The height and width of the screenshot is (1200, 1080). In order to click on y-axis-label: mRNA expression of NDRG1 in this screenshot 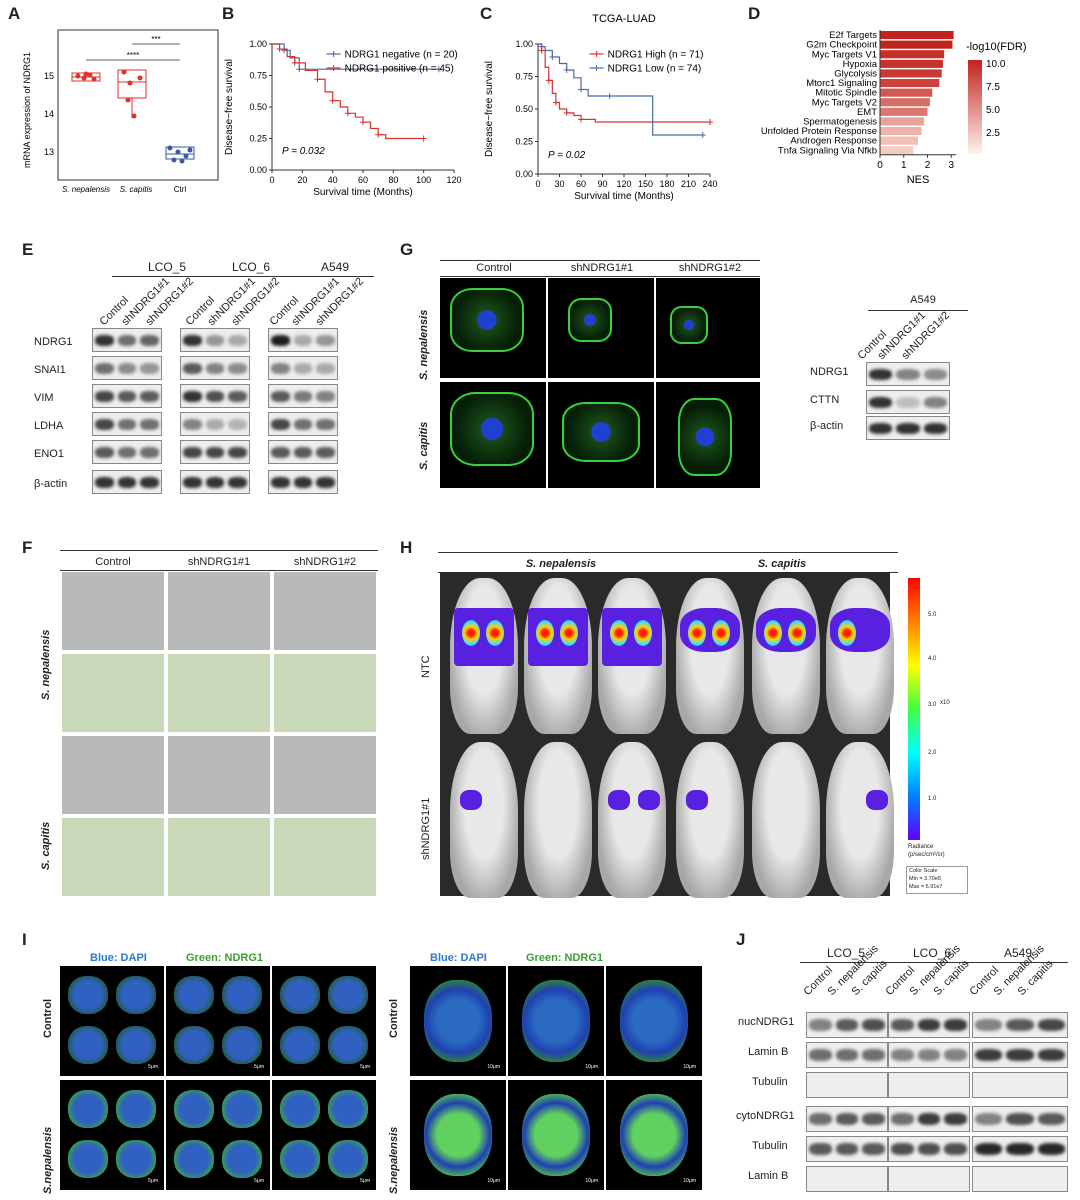, I will do `click(27, 110)`.